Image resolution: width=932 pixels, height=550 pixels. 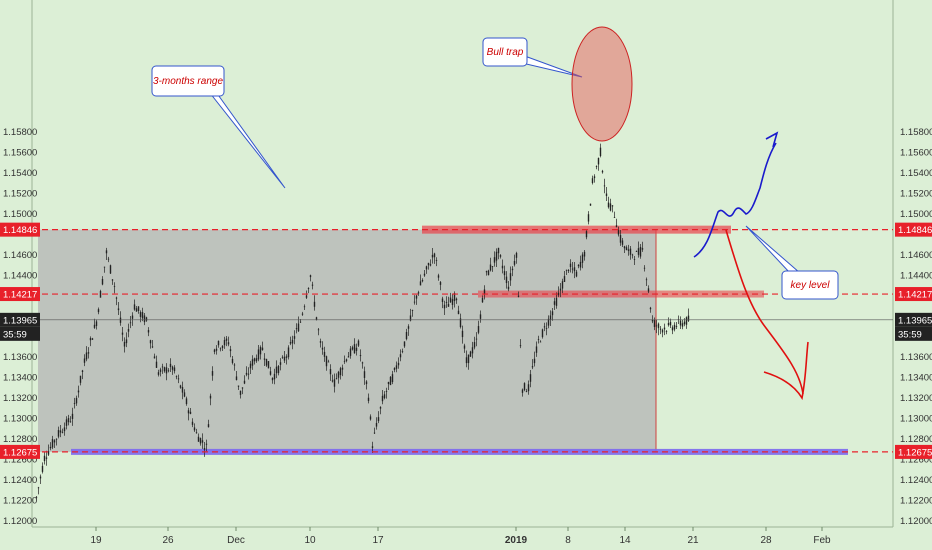 What do you see at coordinates (505, 52) in the screenshot?
I see `bull-trap-callout-box` at bounding box center [505, 52].